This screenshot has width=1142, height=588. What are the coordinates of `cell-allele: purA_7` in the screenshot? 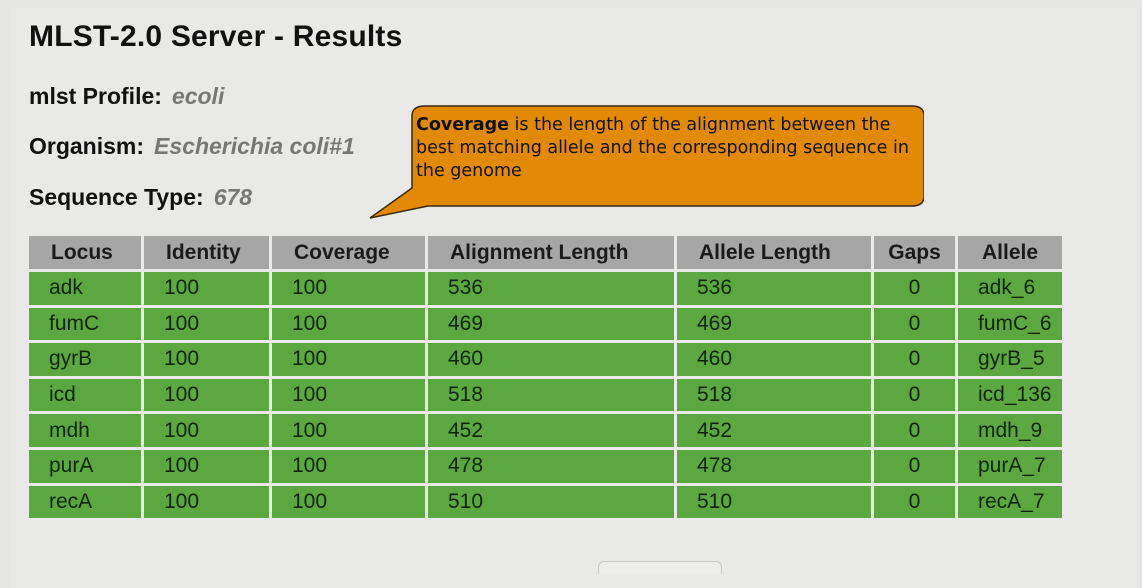 It's located at (1010, 466).